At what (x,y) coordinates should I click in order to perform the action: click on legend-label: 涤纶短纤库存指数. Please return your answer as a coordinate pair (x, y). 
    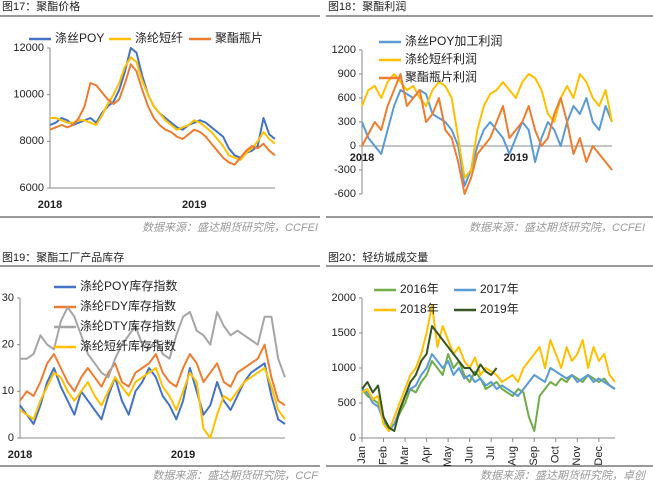
    Looking at the image, I should click on (128, 345).